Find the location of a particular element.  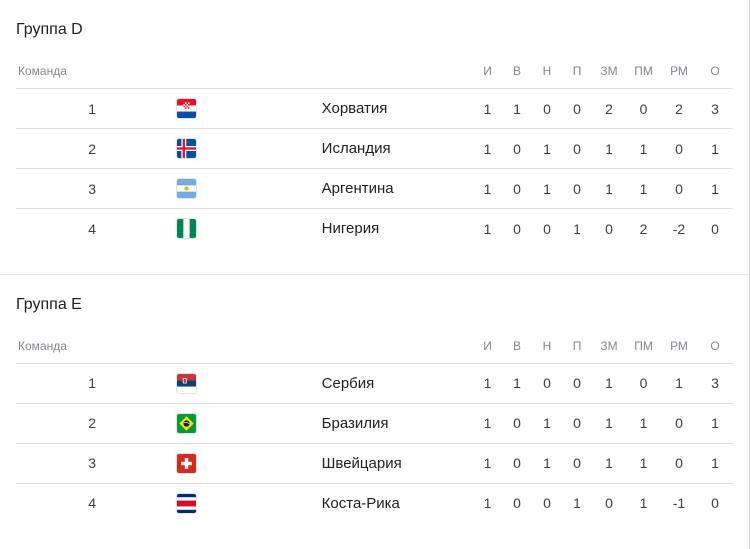

stat-cell: -2 is located at coordinates (679, 228).